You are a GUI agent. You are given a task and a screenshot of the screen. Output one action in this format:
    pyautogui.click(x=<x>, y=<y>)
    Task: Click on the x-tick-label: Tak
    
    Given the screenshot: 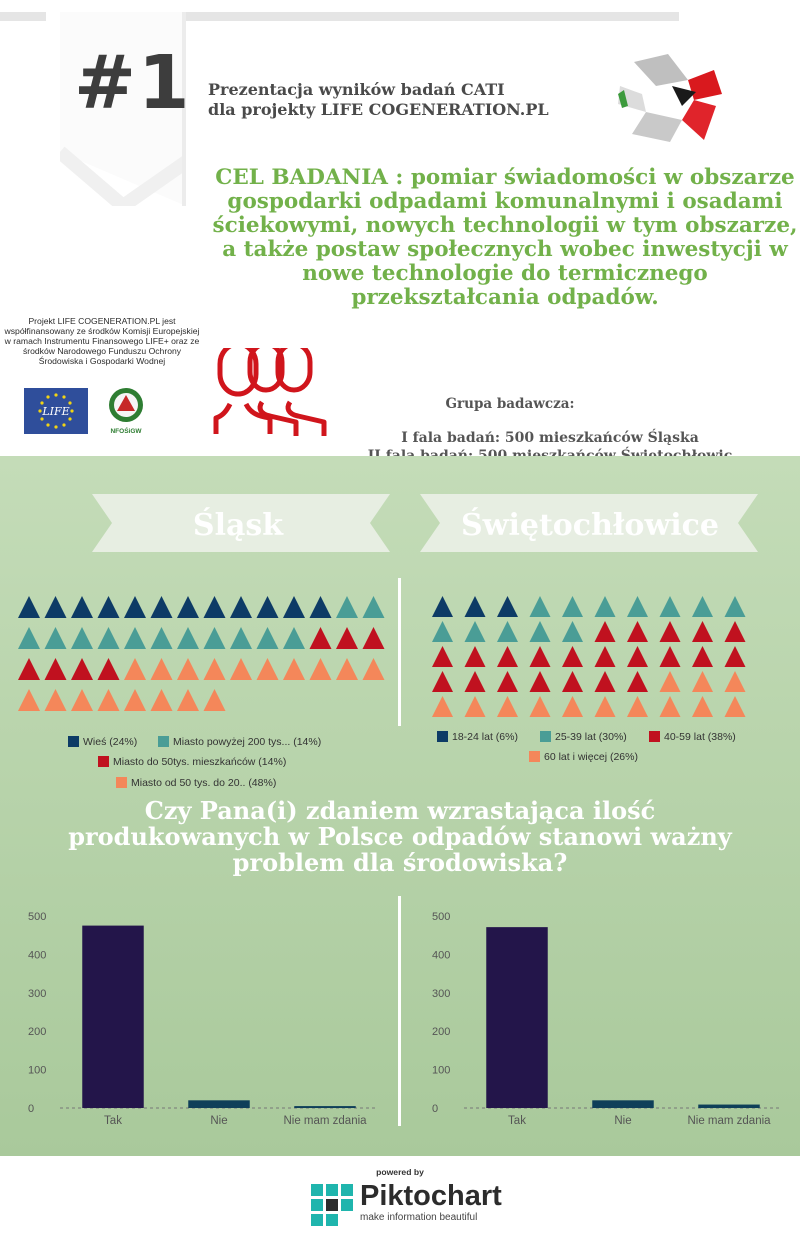 What is the action you would take?
    pyautogui.click(x=517, y=1121)
    